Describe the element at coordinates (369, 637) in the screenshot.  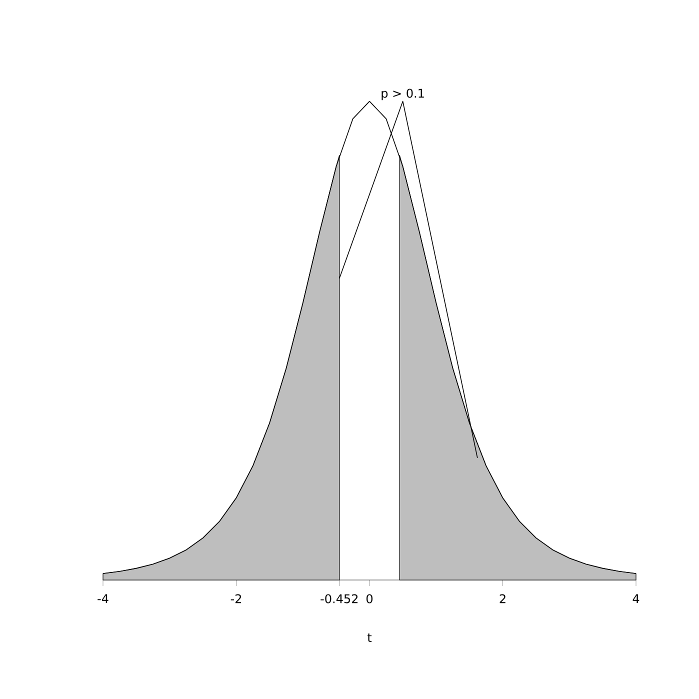
I see `x-axis-title: t` at that location.